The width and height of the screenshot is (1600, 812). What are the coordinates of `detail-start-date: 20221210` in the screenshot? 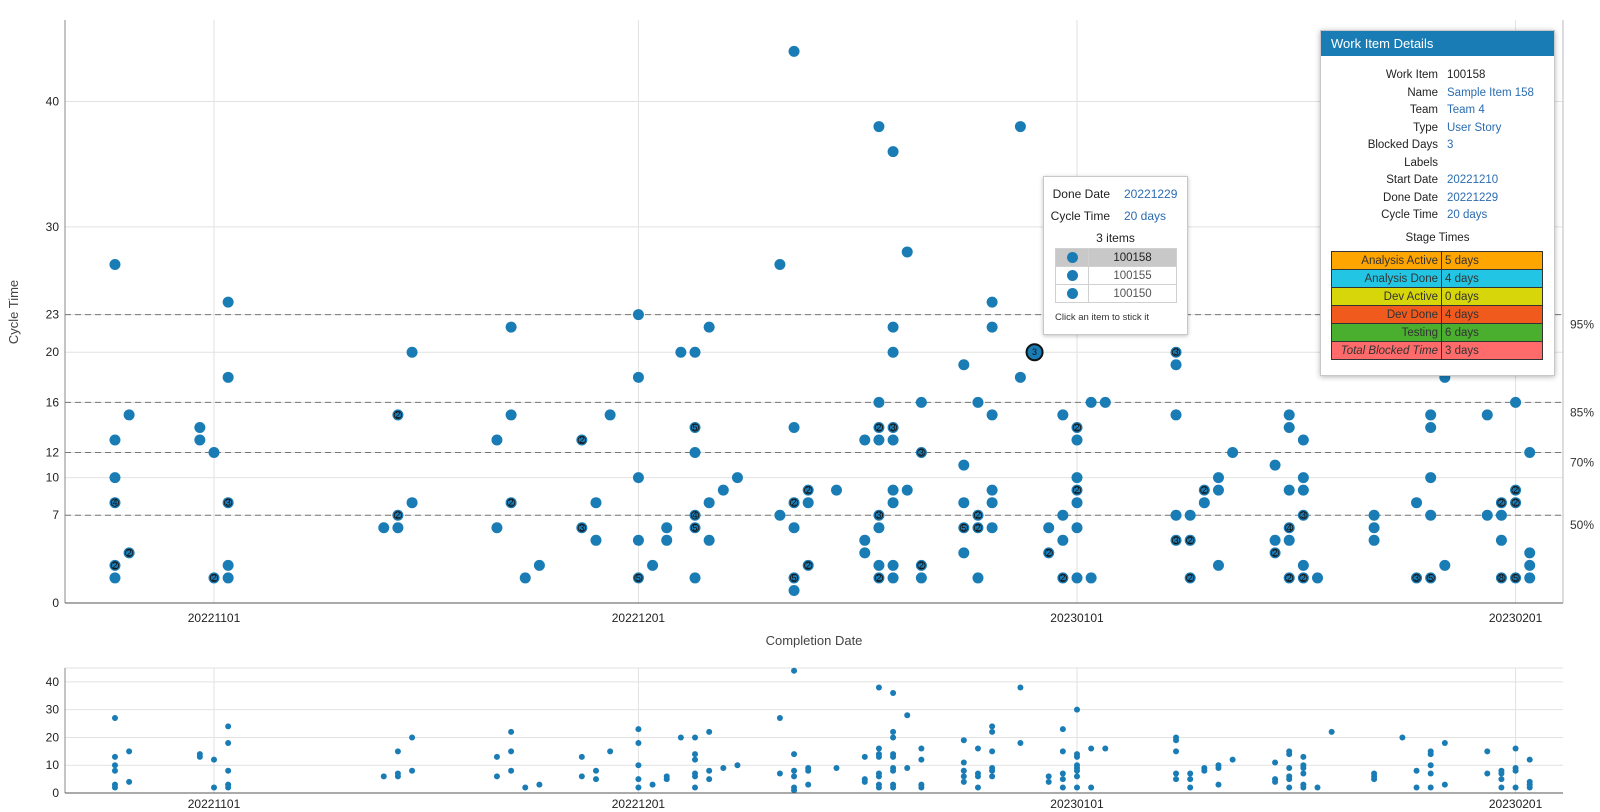 It's located at (1473, 180).